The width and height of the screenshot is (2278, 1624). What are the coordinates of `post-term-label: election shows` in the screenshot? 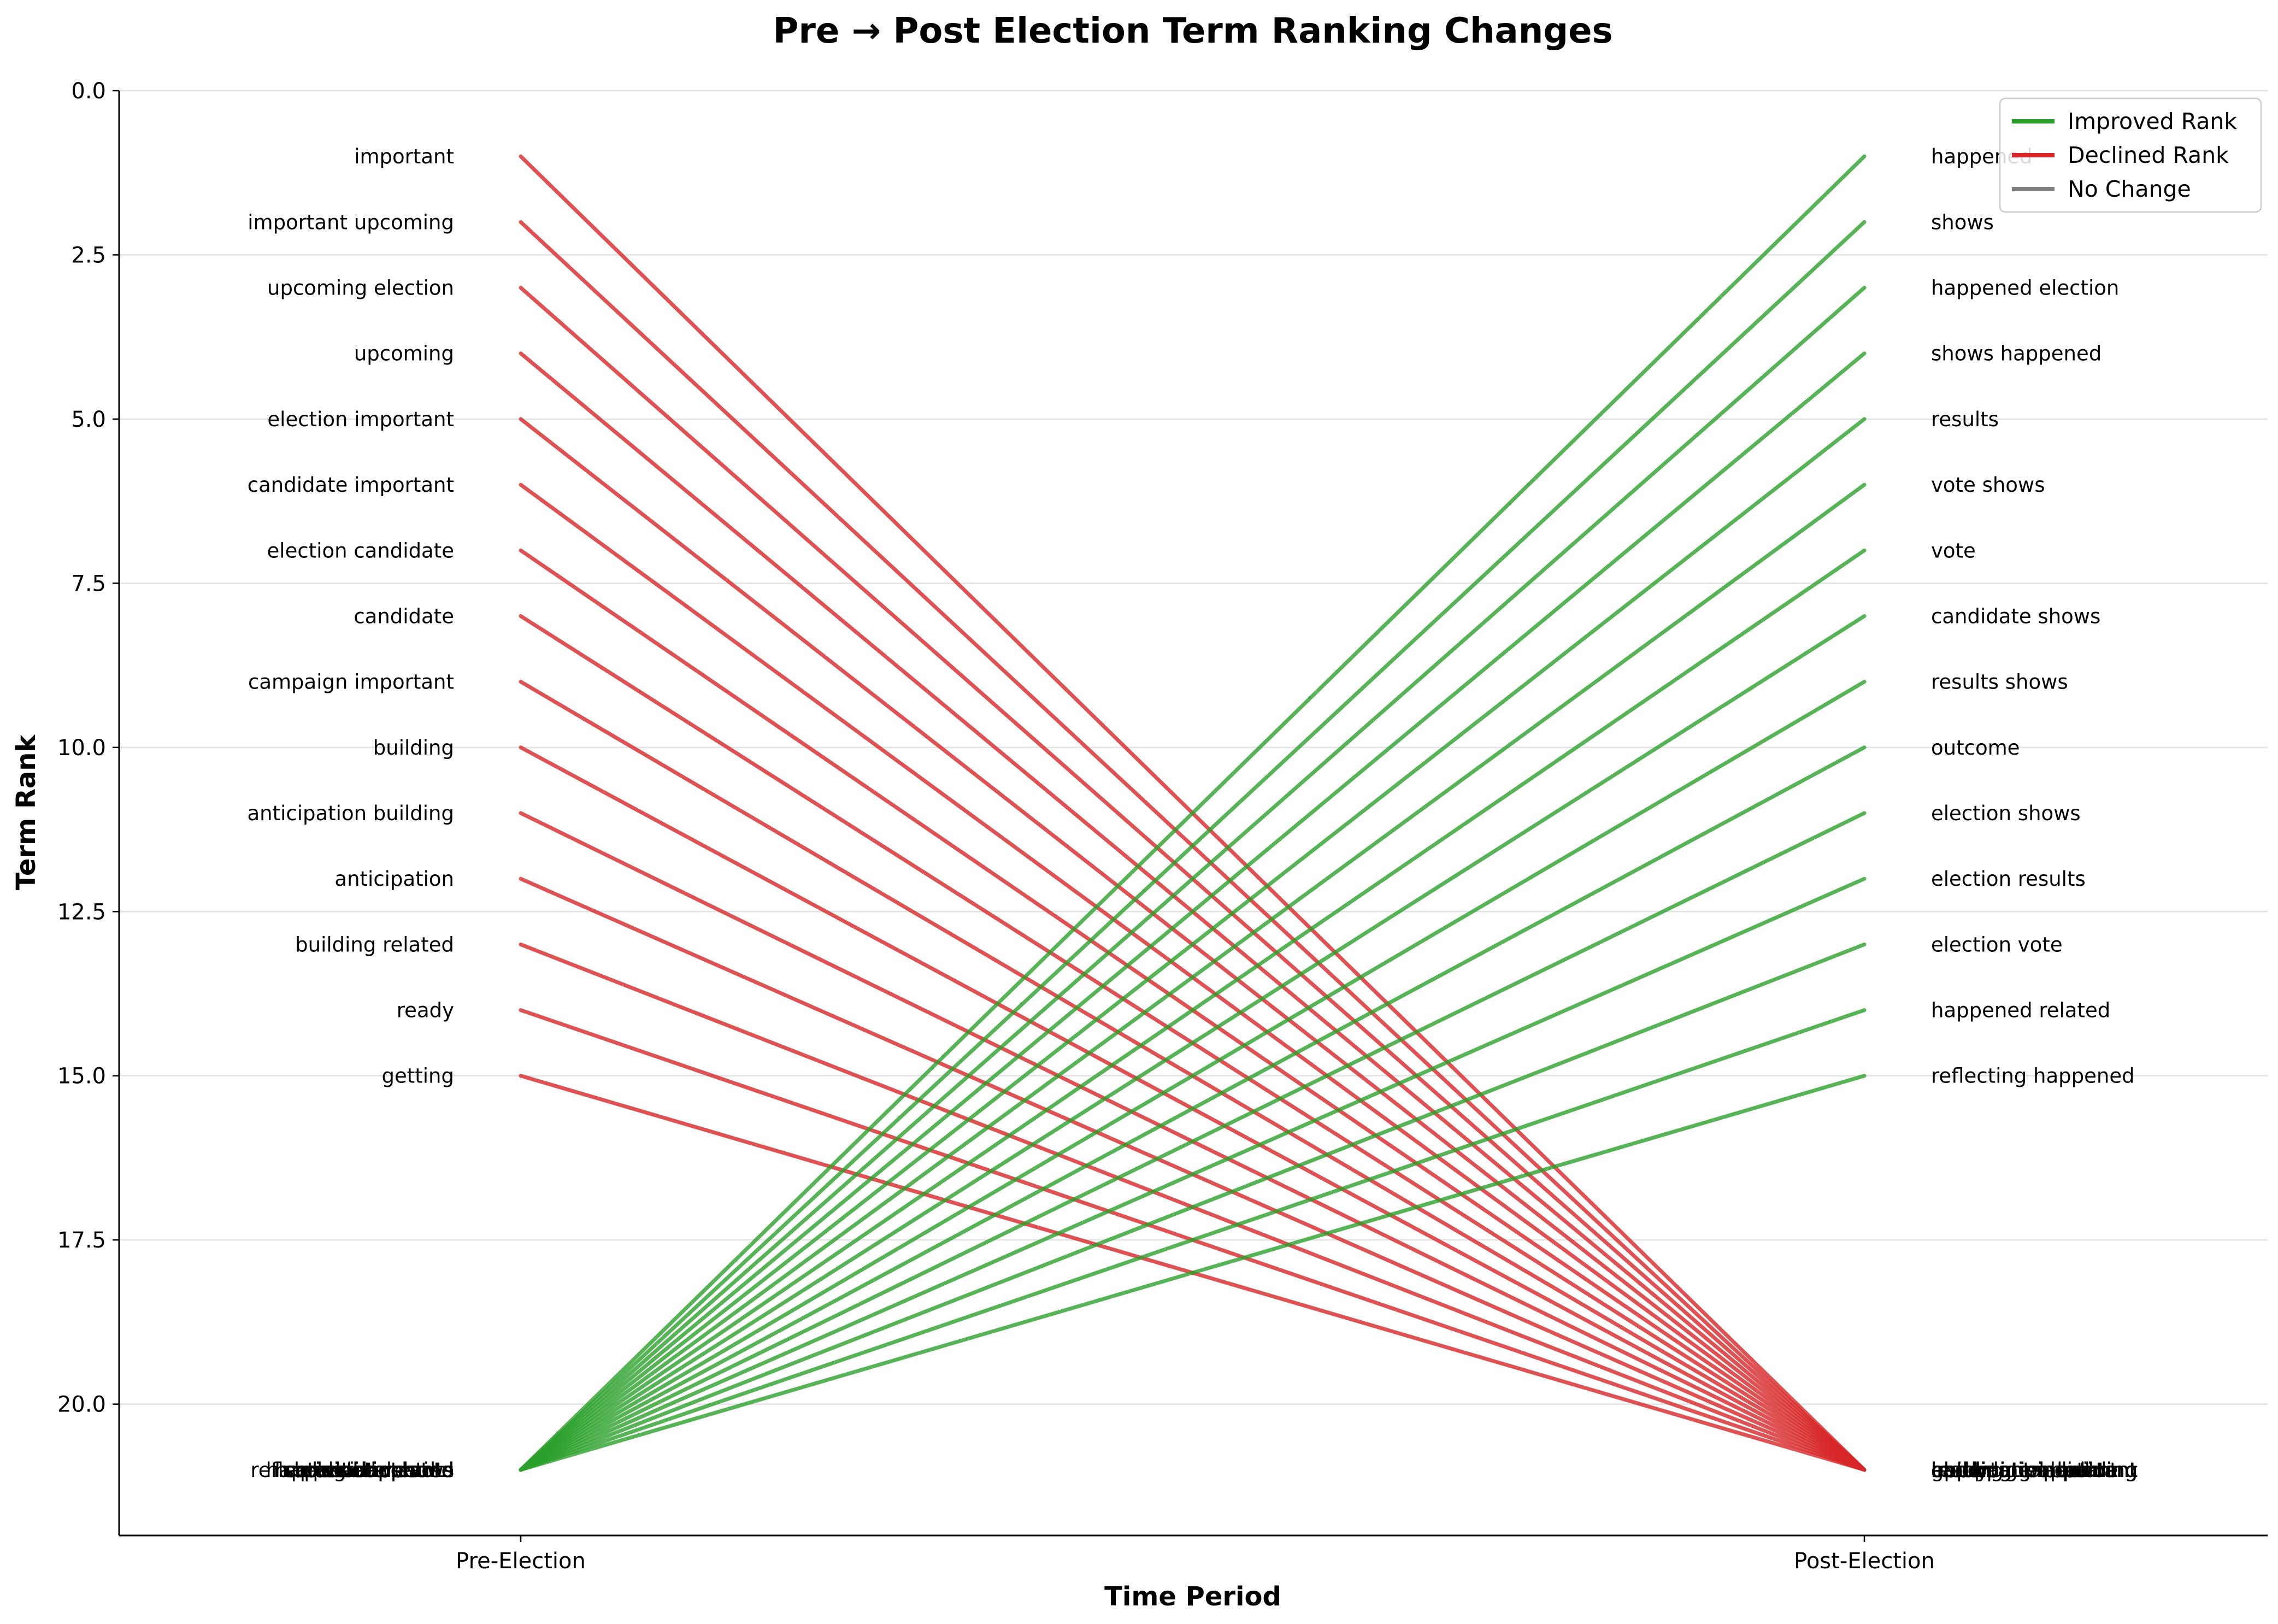 It's located at (2006, 813).